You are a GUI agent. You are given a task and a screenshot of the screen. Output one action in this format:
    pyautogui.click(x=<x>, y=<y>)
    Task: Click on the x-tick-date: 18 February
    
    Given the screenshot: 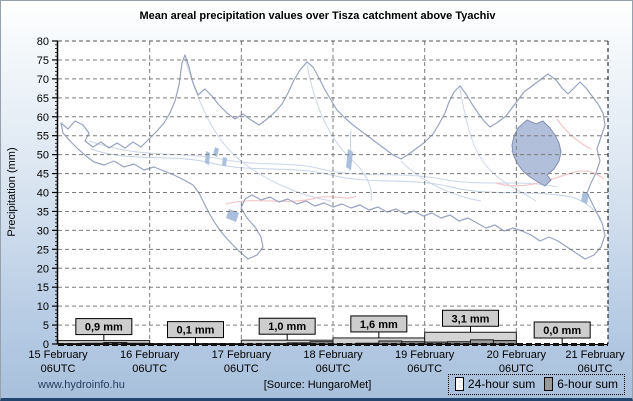 What is the action you would take?
    pyautogui.click(x=333, y=355)
    